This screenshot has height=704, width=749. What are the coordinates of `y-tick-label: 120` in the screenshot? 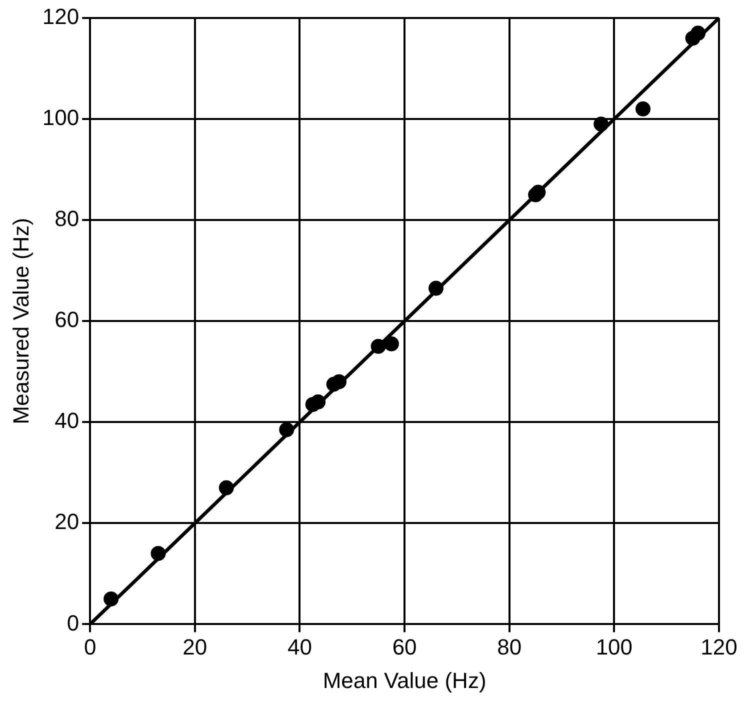 It's located at (61, 17).